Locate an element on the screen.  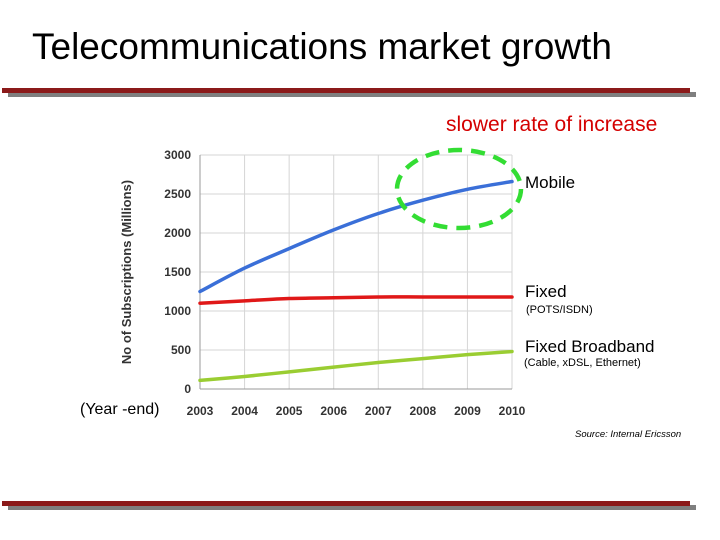
series-line-mobile is located at coordinates (356, 236).